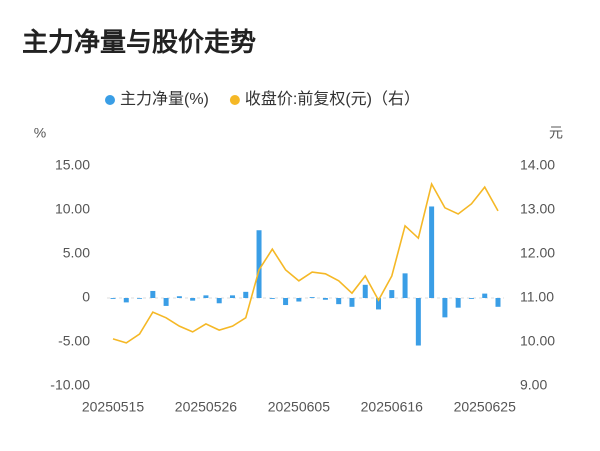 The height and width of the screenshot is (451, 600). What do you see at coordinates (139, 42) in the screenshot?
I see `chart-title: 主力净量与股价走势` at bounding box center [139, 42].